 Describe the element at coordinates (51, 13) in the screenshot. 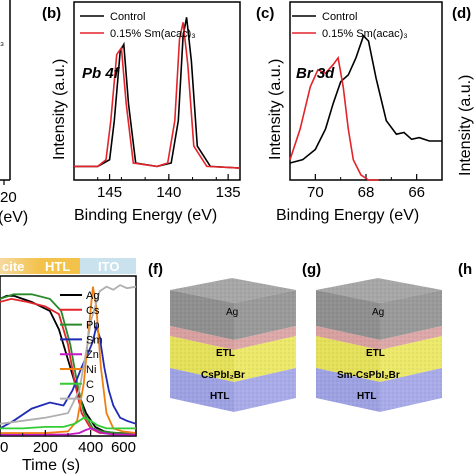

I see `panel-b-letter: (b)` at that location.